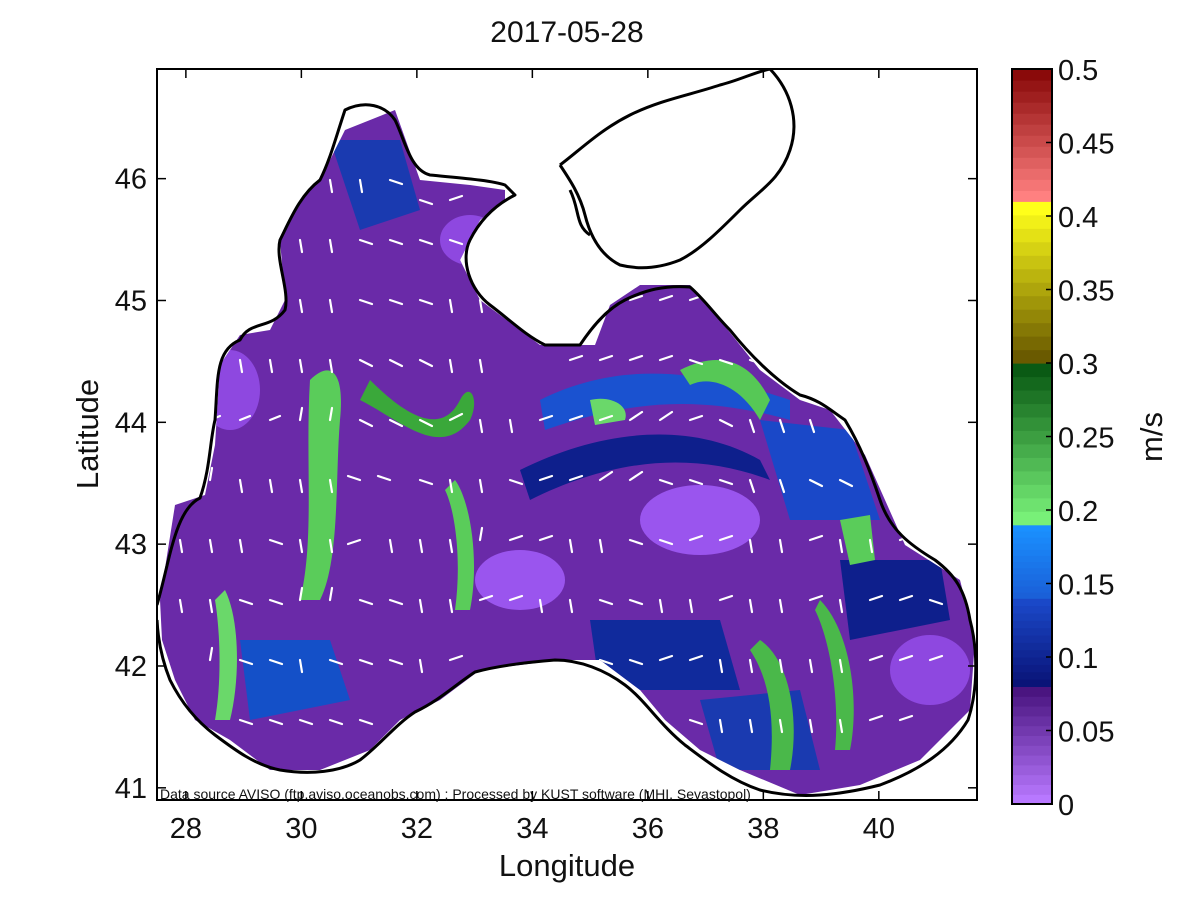 This screenshot has height=901, width=1201. Describe the element at coordinates (131, 180) in the screenshot. I see `y-tick-label: 46` at that location.